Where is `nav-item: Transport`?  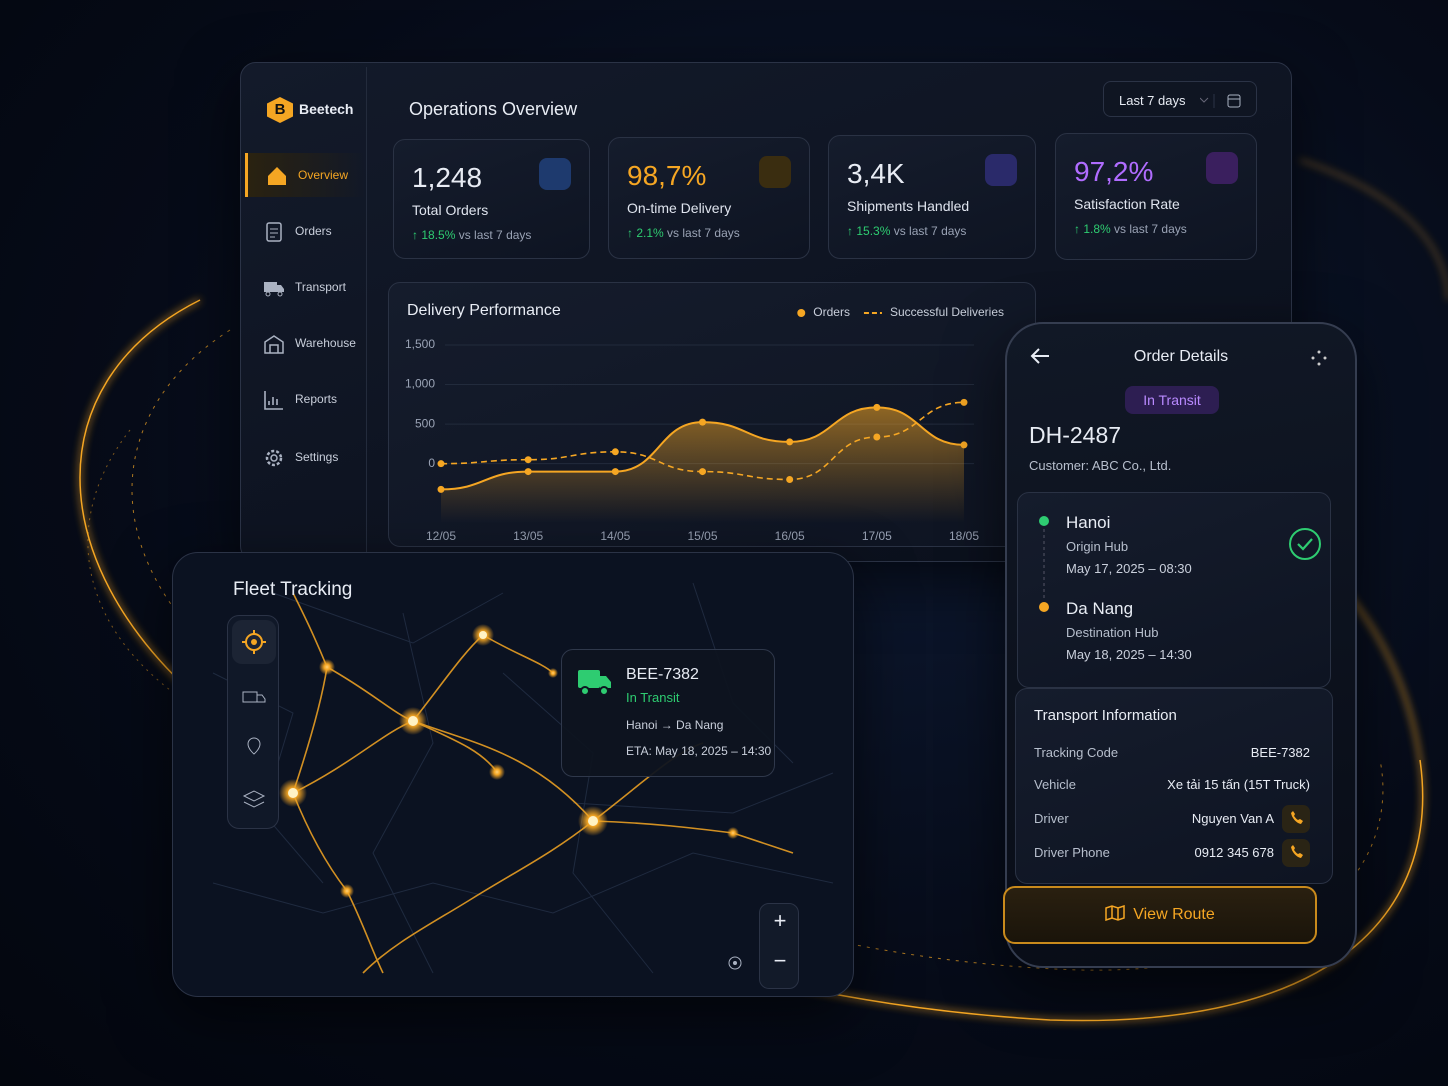 nav-item: Transport is located at coordinates (305, 287).